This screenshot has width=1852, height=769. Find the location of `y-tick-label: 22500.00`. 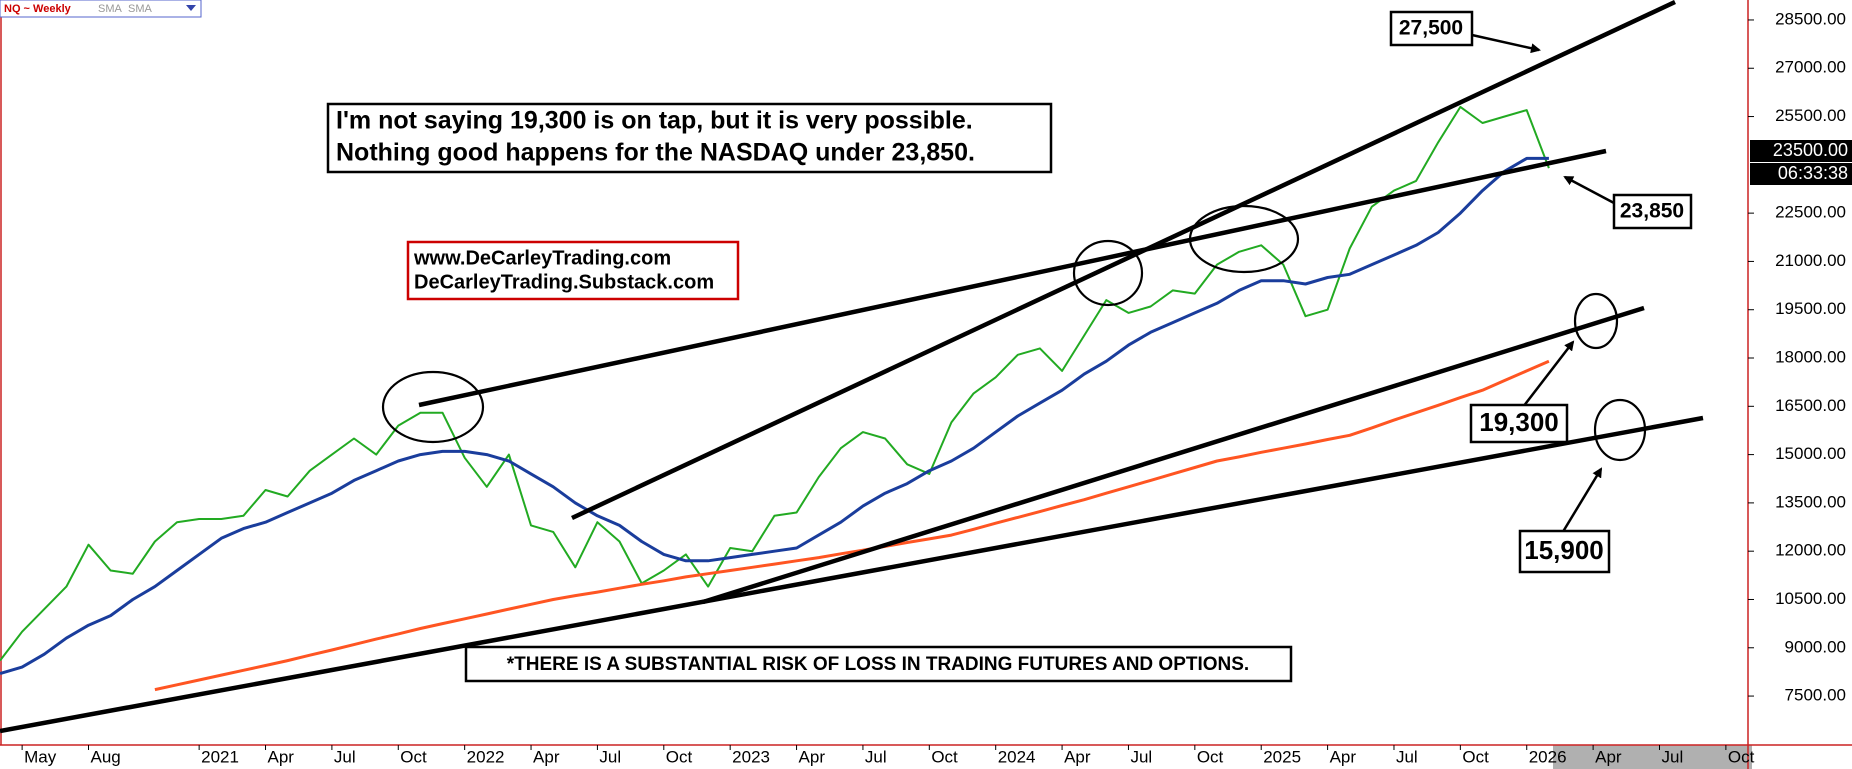

y-tick-label: 22500.00 is located at coordinates (1810, 212).